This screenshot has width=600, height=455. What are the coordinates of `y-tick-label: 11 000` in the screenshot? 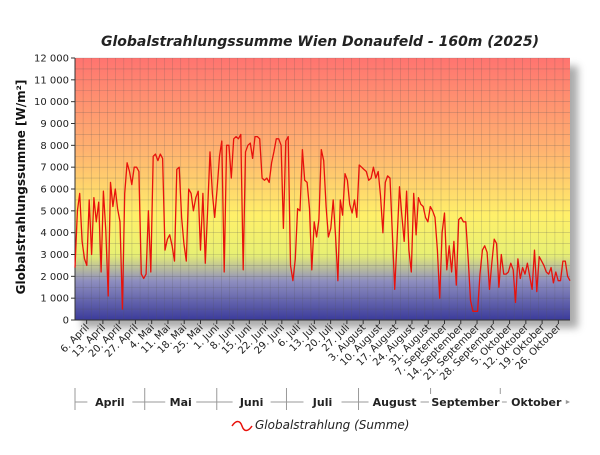 It's located at (51, 80).